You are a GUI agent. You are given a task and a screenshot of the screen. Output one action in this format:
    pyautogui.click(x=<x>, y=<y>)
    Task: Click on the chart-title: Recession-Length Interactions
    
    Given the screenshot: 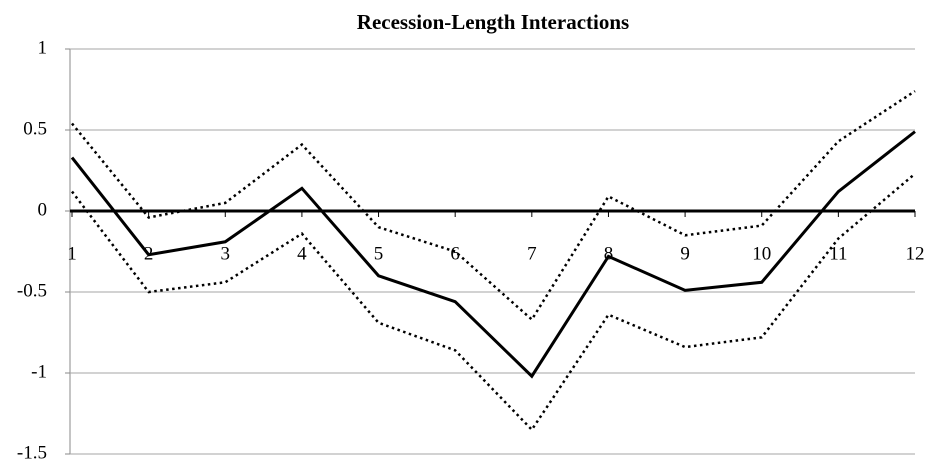 What is the action you would take?
    pyautogui.click(x=493, y=22)
    